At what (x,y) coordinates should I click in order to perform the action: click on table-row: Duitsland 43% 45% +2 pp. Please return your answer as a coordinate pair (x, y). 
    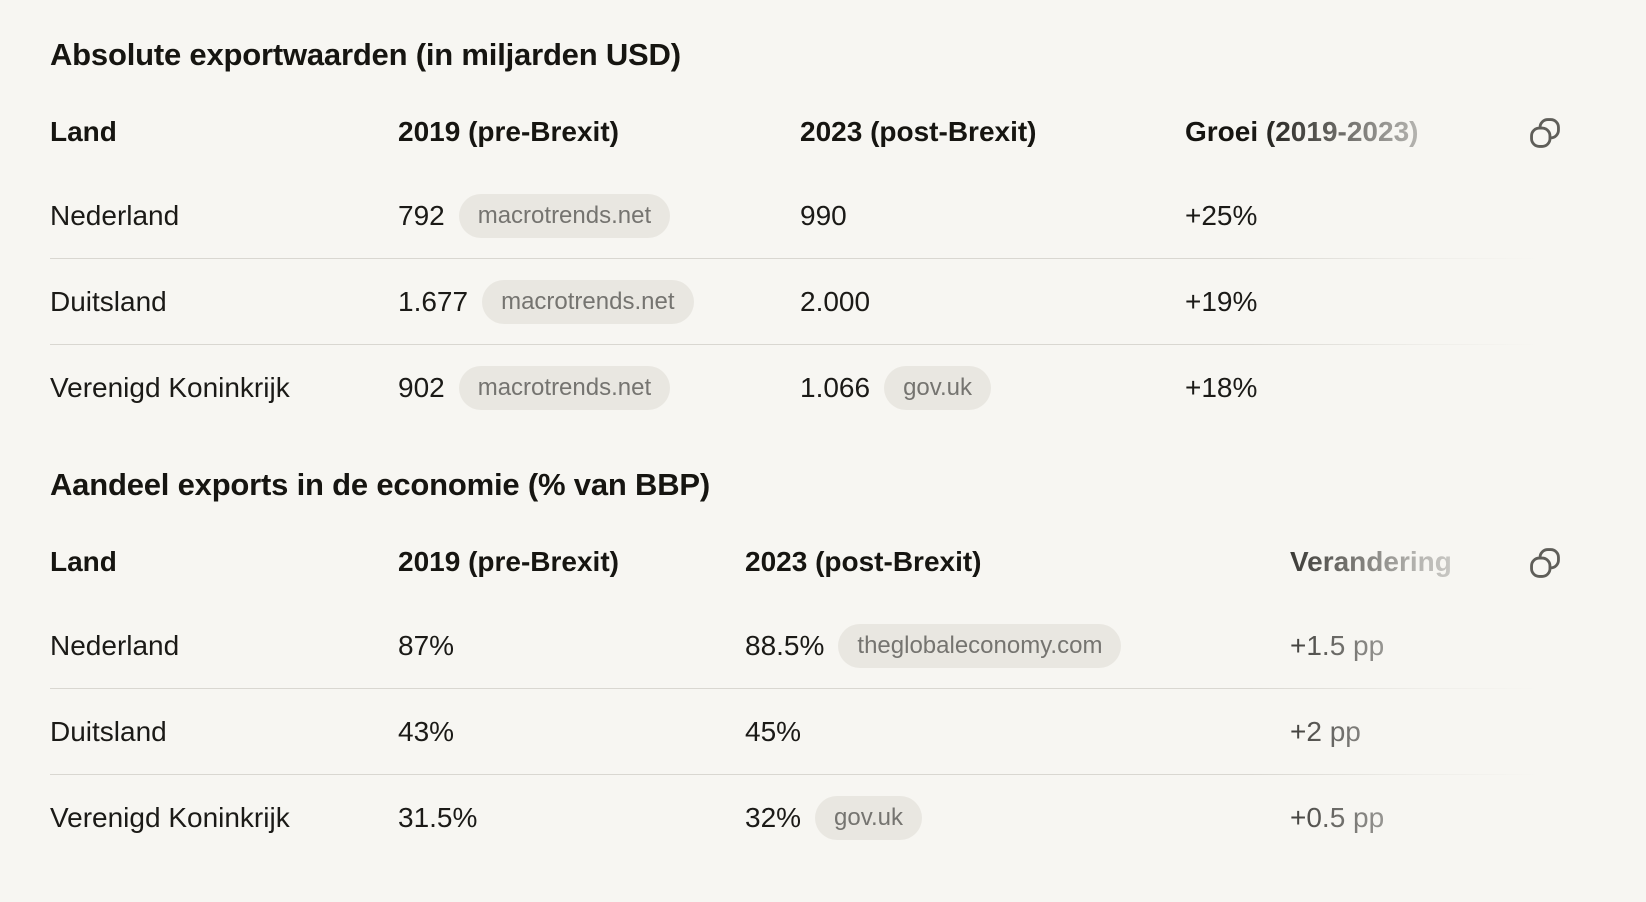
    Looking at the image, I should click on (815, 731).